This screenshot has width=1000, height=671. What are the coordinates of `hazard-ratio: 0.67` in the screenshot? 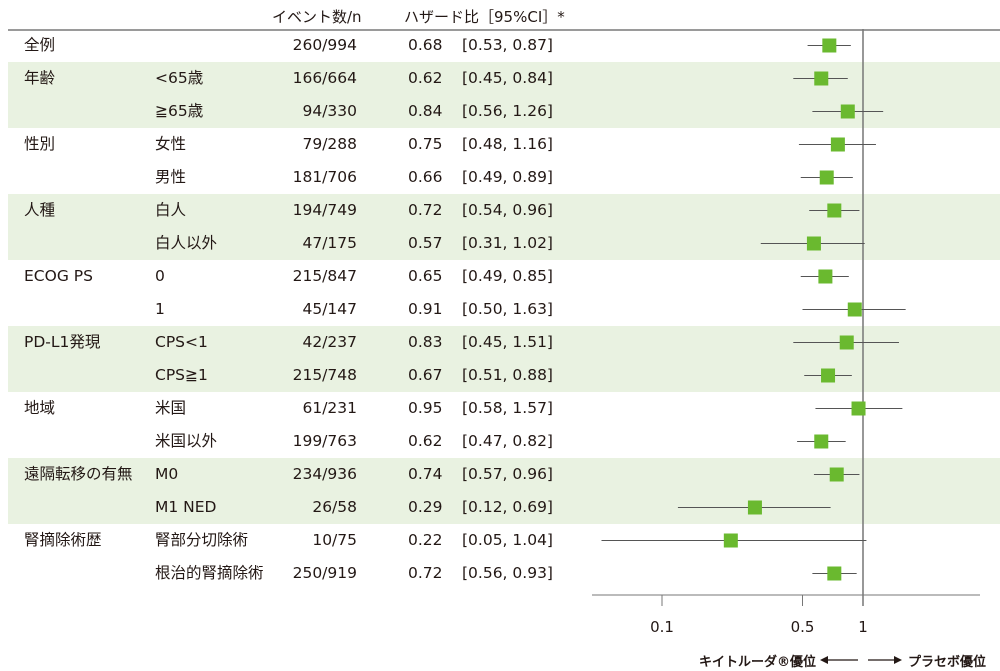 It's located at (425, 375).